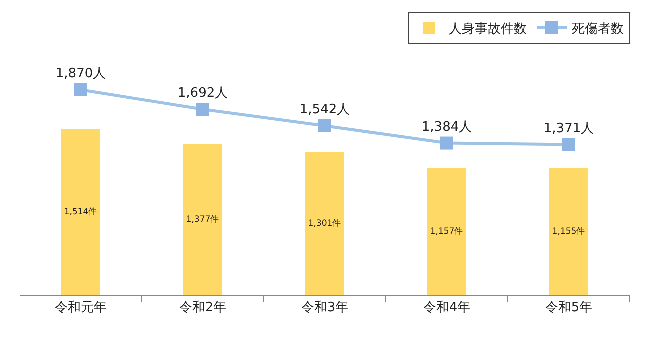 The image size is (650, 340). I want to click on x-tick-label: 令和2年, so click(203, 308).